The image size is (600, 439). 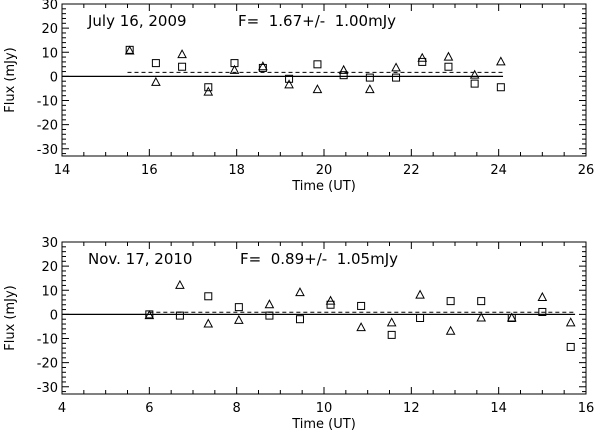 What do you see at coordinates (140, 259) in the screenshot?
I see `panel-title: Nov. 17, 2010` at bounding box center [140, 259].